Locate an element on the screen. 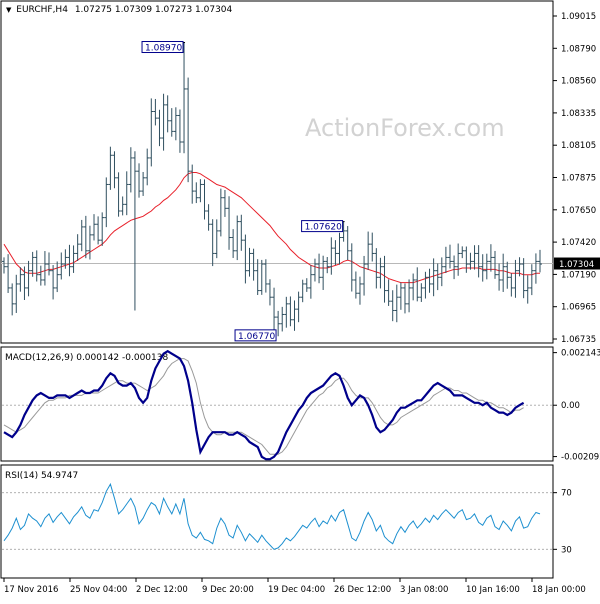  time-axis-label: 25 Nov 04:00 is located at coordinates (98, 590).